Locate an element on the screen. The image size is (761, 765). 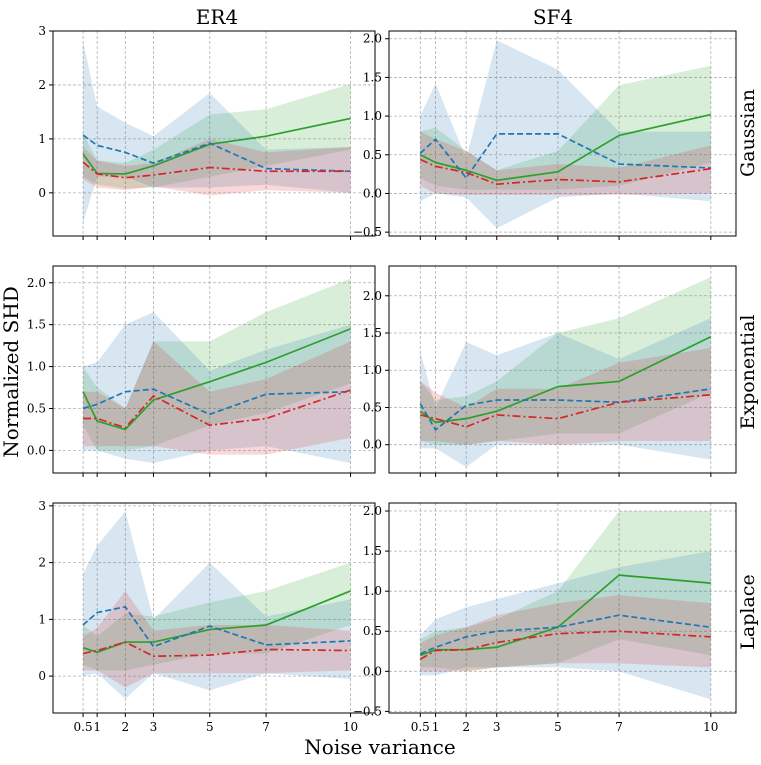
row-title-laplace: Laplace is located at coordinates (748, 611).